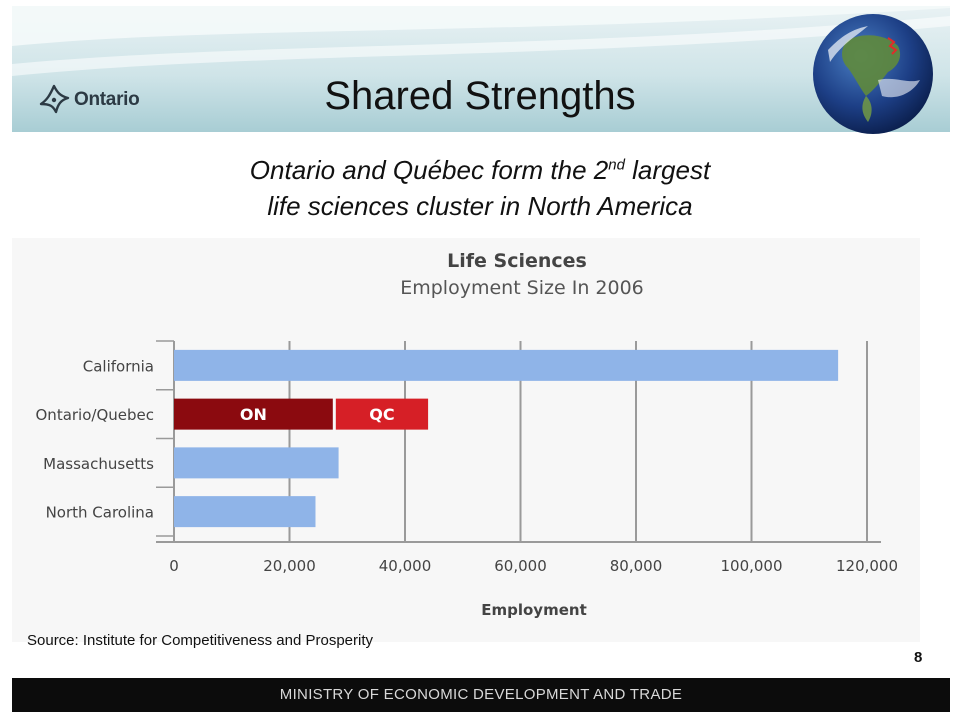 This screenshot has height=720, width=960. What do you see at coordinates (534, 610) in the screenshot?
I see `x-axis-title: Employment` at bounding box center [534, 610].